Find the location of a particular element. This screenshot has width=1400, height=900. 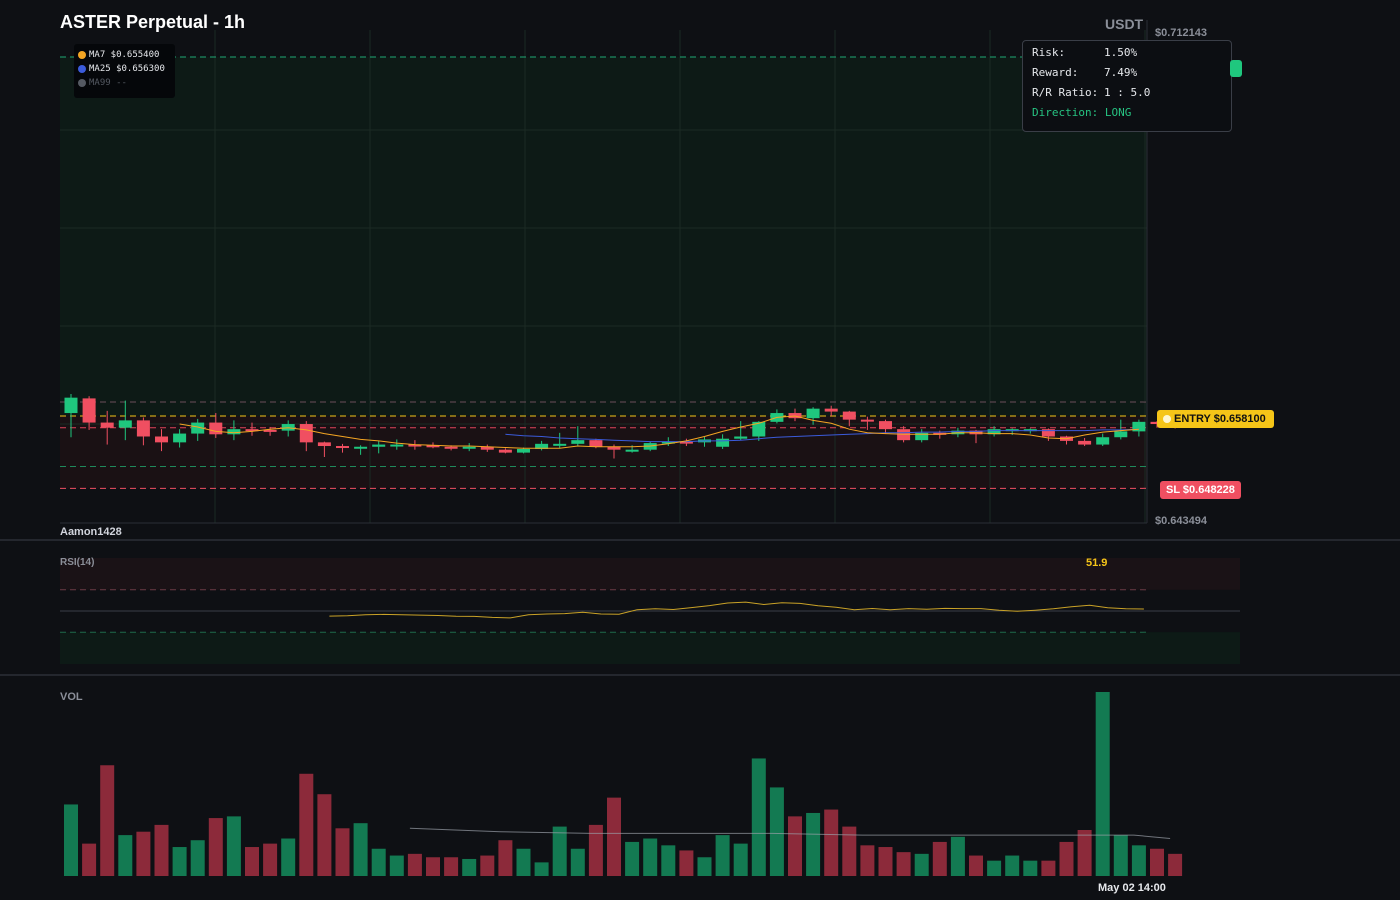

legend-label-ma7: MA7 $0.655400 is located at coordinates (124, 55).